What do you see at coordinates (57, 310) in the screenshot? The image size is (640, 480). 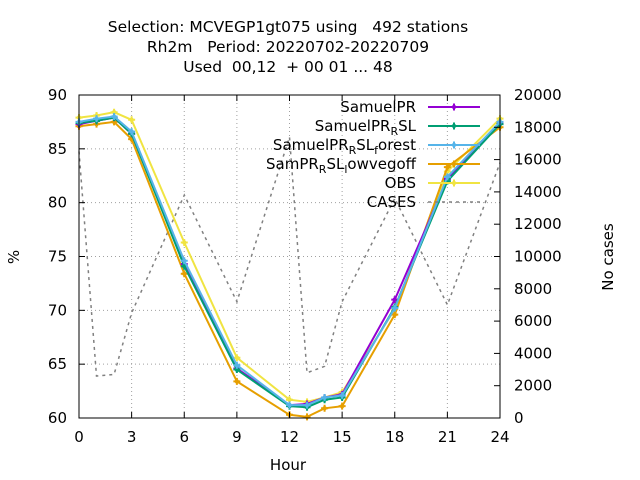 I see `y-tick-label: 70` at bounding box center [57, 310].